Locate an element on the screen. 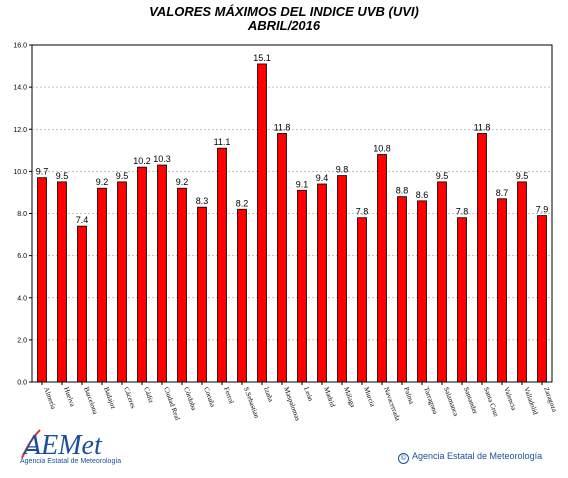 The image size is (568, 478). y-tick-label: 14.0 is located at coordinates (20, 88).